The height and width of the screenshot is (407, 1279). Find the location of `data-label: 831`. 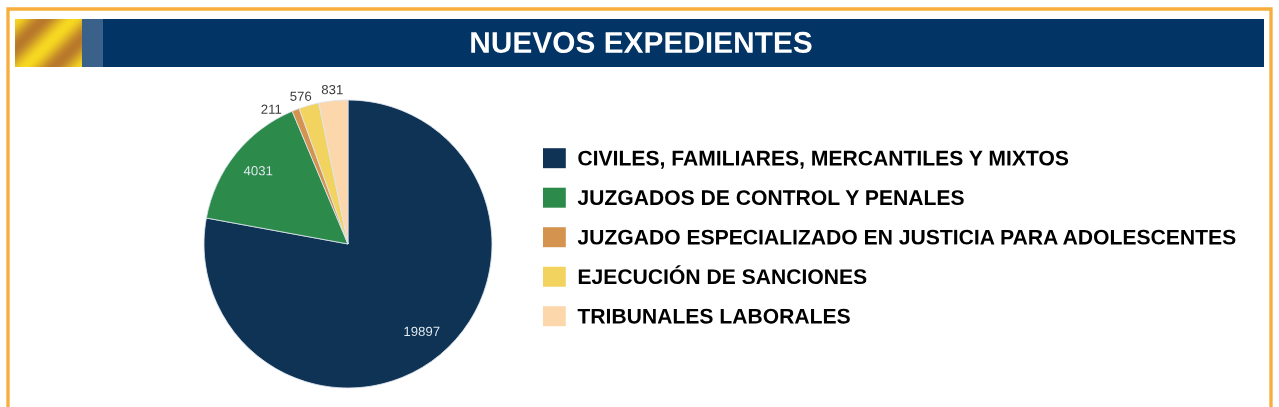

data-label: 831 is located at coordinates (332, 89).